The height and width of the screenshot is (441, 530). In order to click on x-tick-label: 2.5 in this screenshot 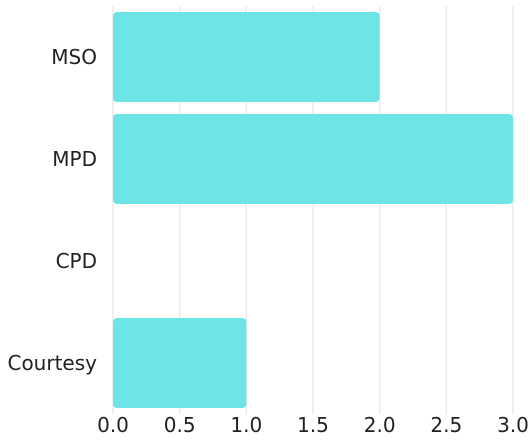, I will do `click(446, 425)`.